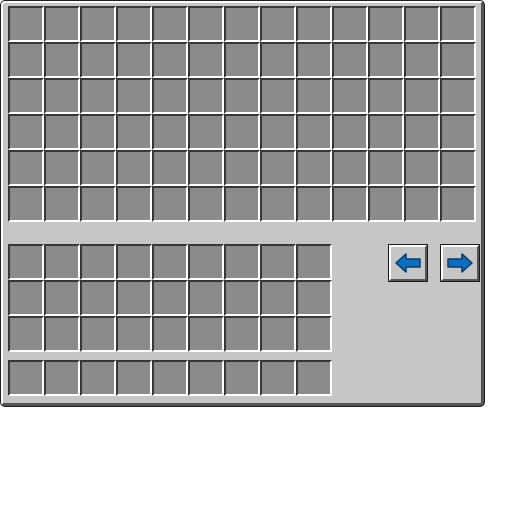 The height and width of the screenshot is (512, 512). What do you see at coordinates (408, 263) in the screenshot?
I see `previous-page-button` at bounding box center [408, 263].